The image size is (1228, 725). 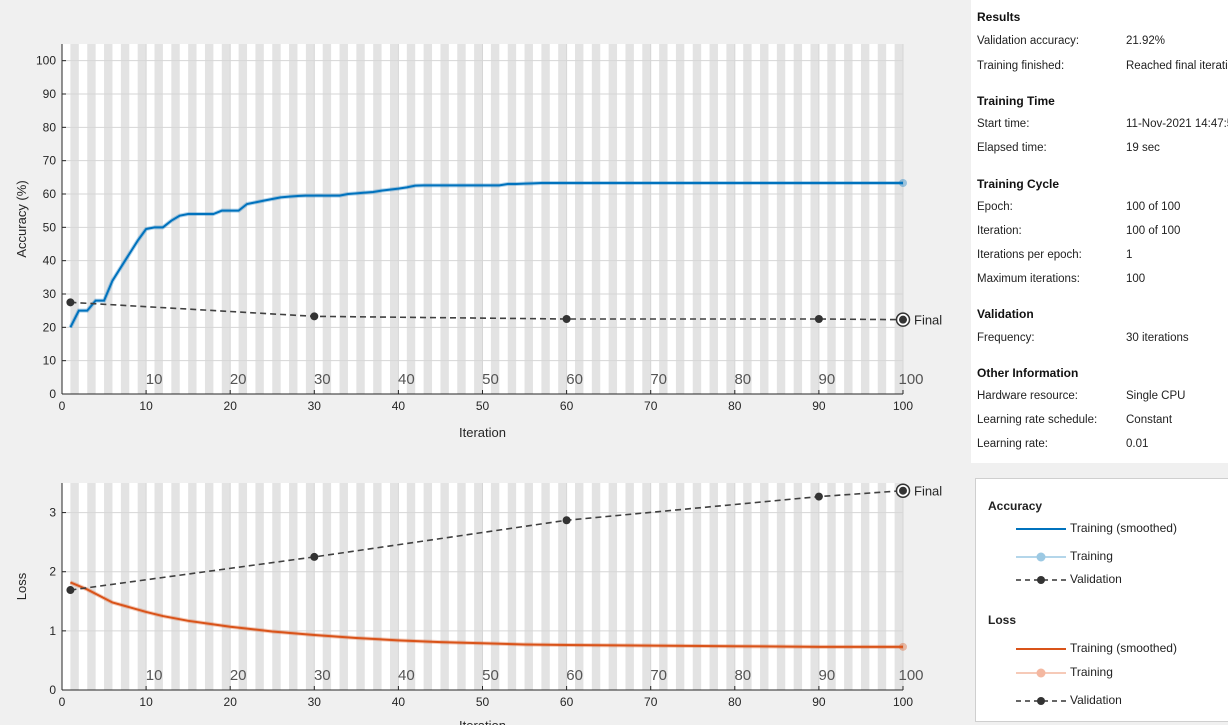 I want to click on epoch-label: Epoch:, so click(x=995, y=207).